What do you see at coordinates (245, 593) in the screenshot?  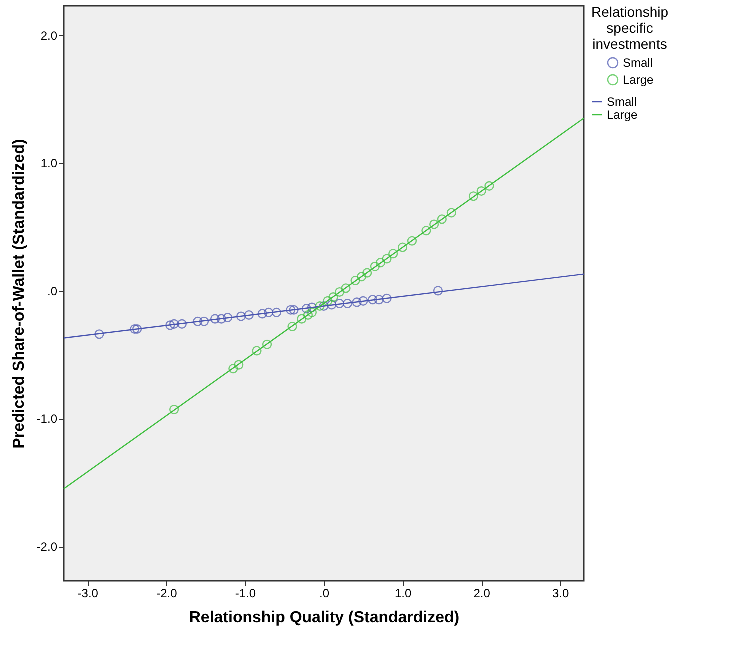 I see `x-tick-label: -1.0` at bounding box center [245, 593].